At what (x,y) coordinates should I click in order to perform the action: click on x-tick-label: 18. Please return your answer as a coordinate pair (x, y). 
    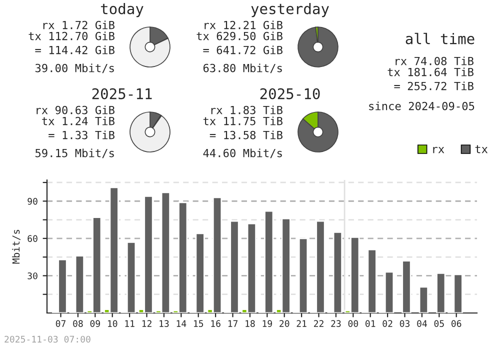
    Looking at the image, I should click on (250, 323).